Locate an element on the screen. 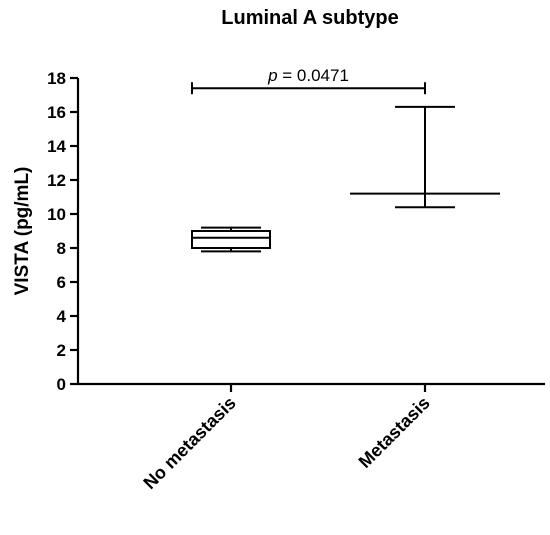  p-value-text: = 0.0471 is located at coordinates (313, 75).